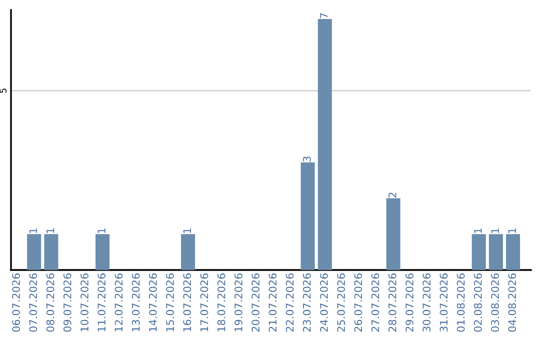 This screenshot has width=540, height=340. What do you see at coordinates (136, 302) in the screenshot?
I see `x-tick-label: 13.07.2026` at bounding box center [136, 302].